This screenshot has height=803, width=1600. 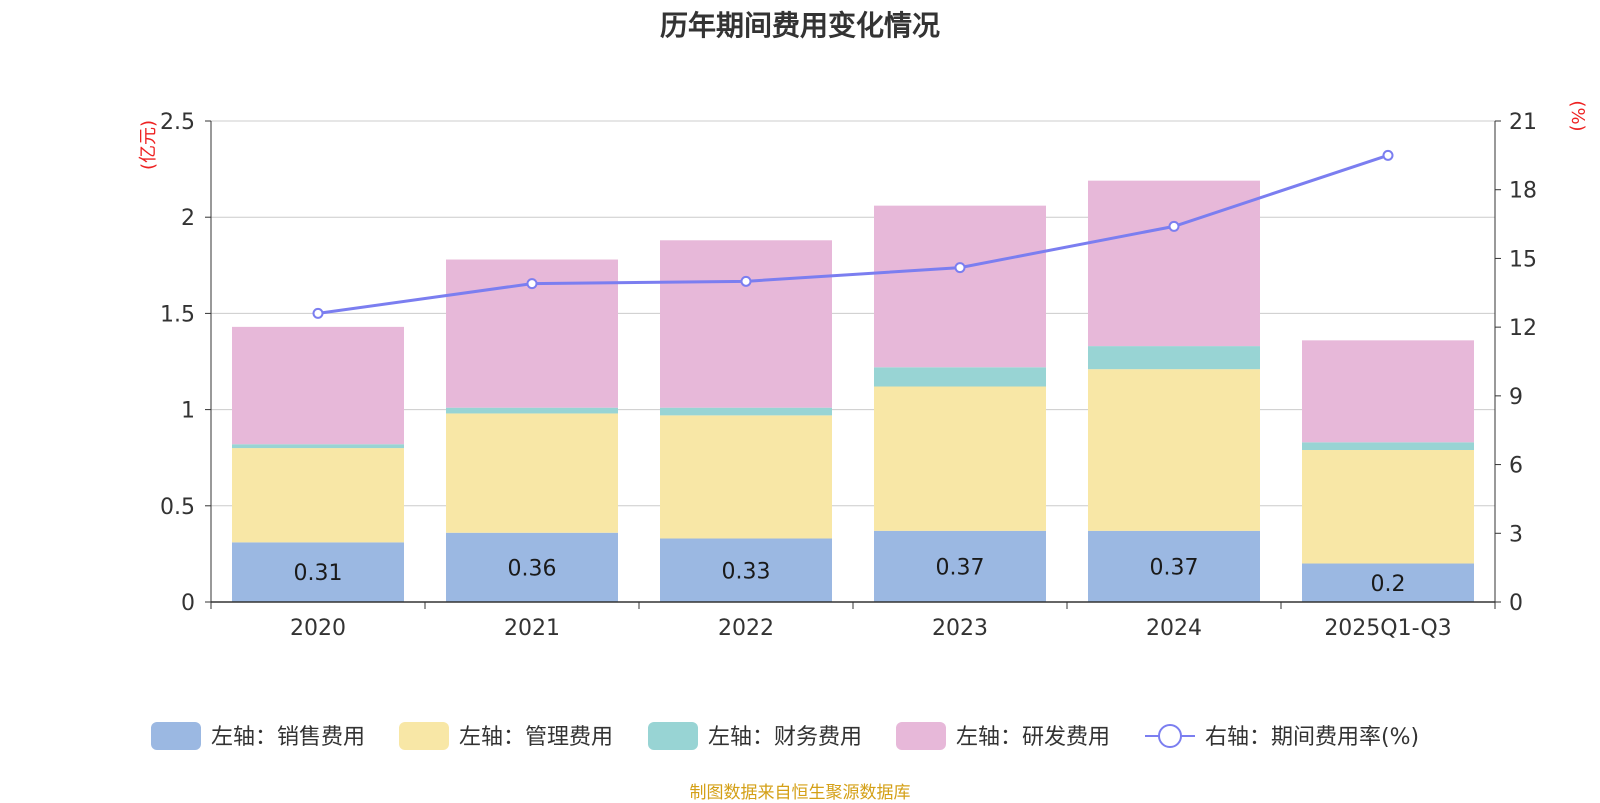 What do you see at coordinates (1516, 603) in the screenshot?
I see `right-axis-tick-label: 0` at bounding box center [1516, 603].